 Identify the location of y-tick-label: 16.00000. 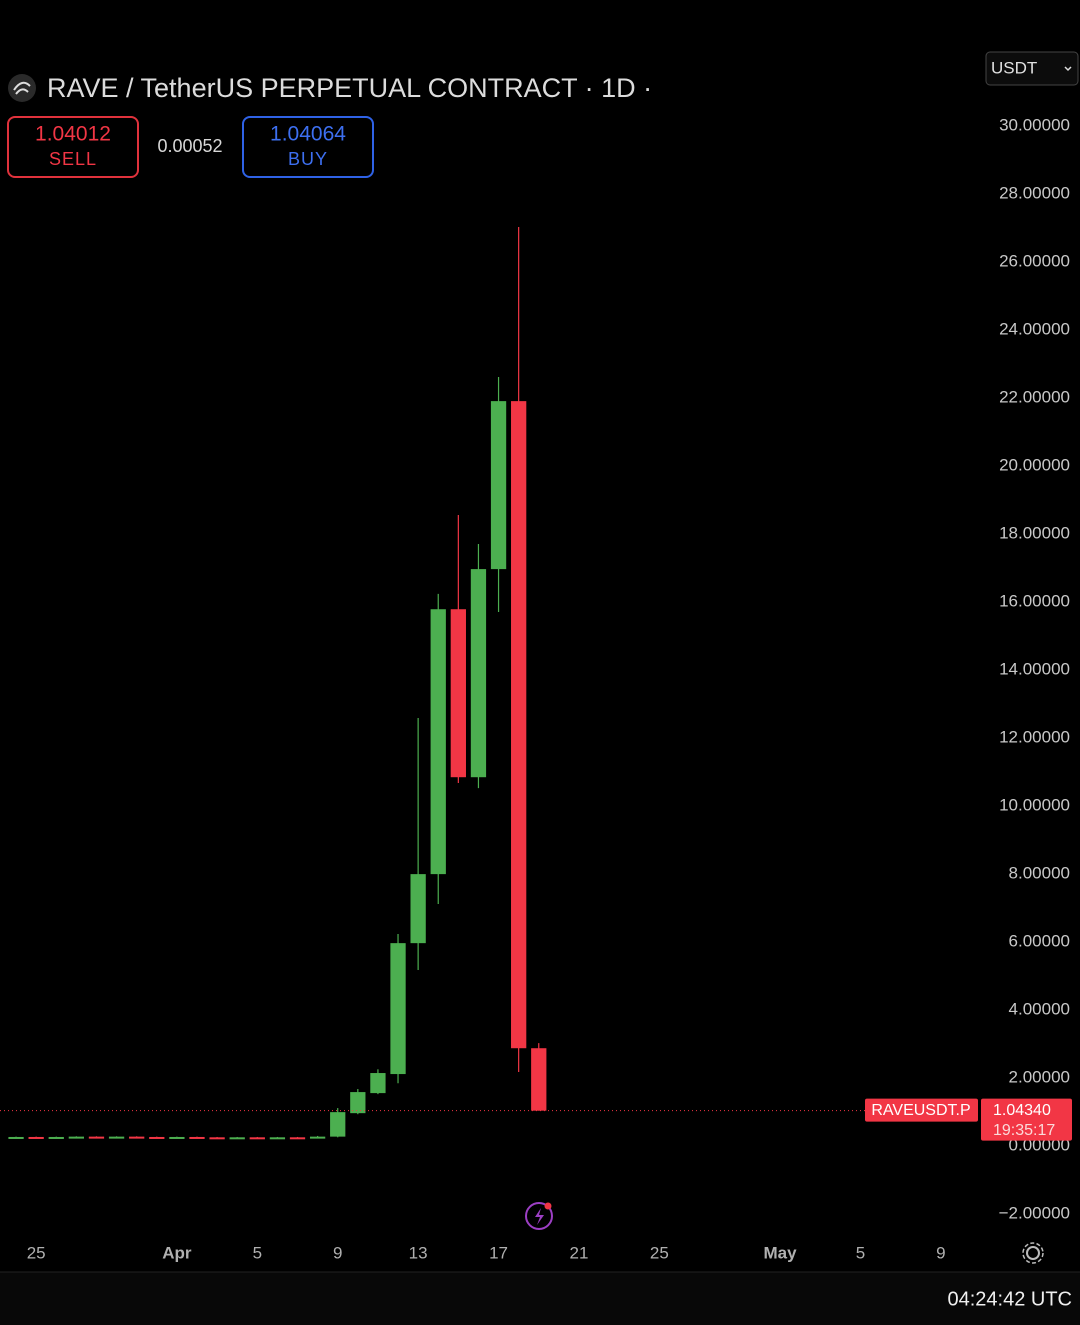
(1034, 601).